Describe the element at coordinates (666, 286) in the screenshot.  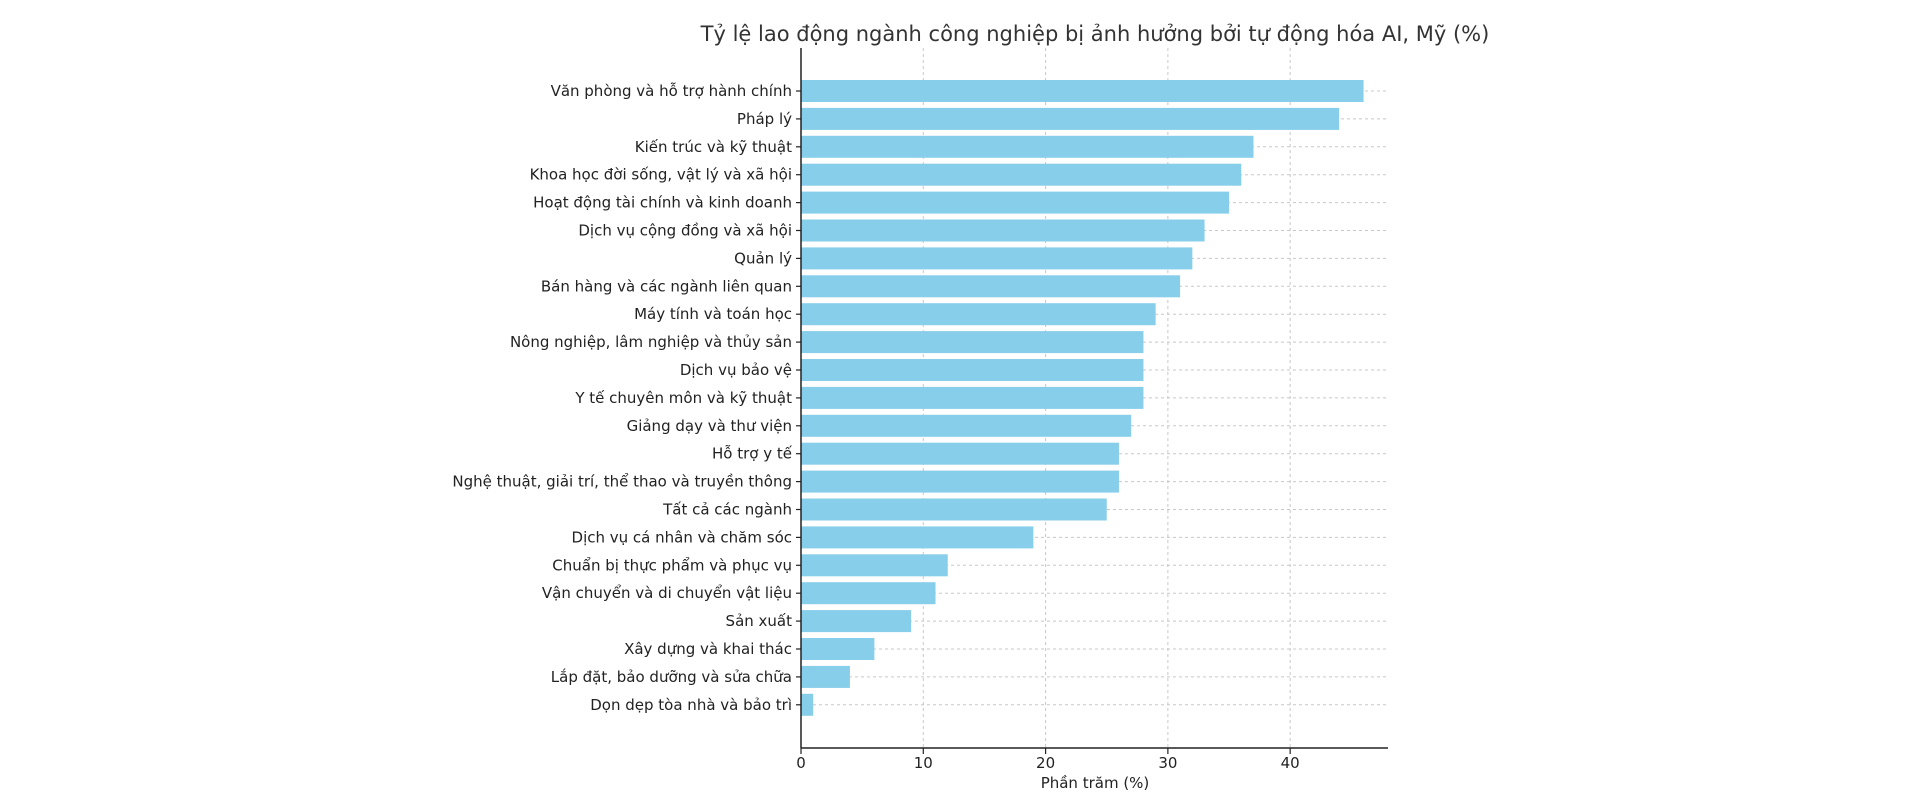
I see `y-tick-label: Bán hàng và các ngành liên quan` at that location.